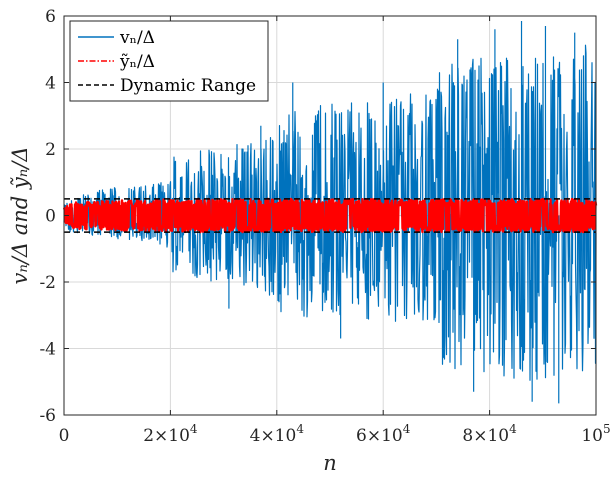 The width and height of the screenshot is (612, 481). I want to click on y-tick-label: 6, so click(50, 17).